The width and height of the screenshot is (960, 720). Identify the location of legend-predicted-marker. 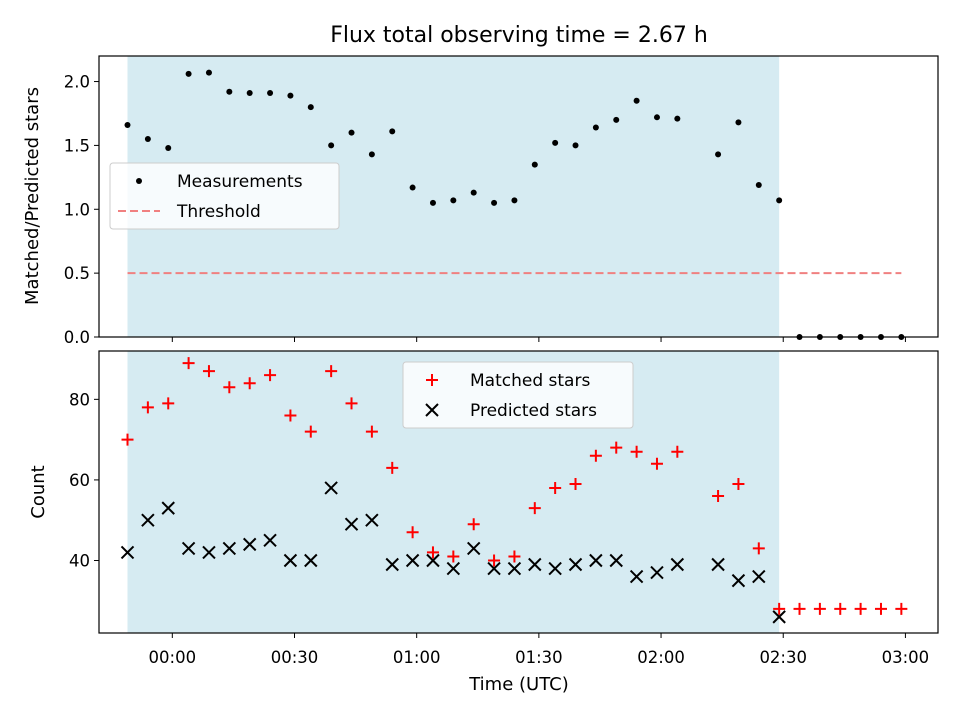
(432, 410).